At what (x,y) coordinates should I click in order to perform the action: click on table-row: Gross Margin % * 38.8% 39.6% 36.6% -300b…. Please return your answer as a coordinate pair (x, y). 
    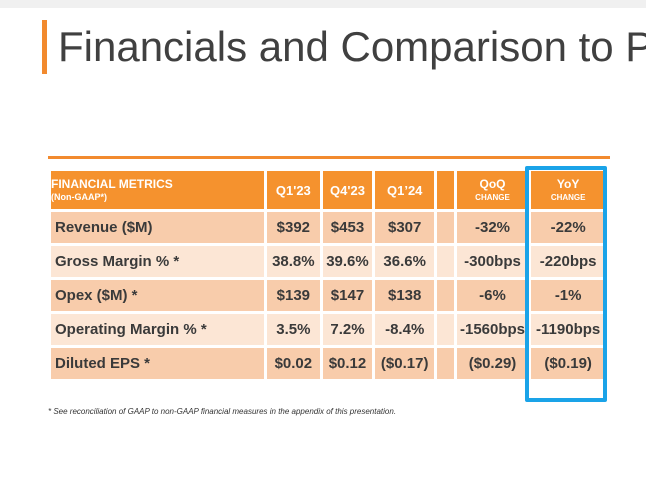
    Looking at the image, I should click on (328, 261).